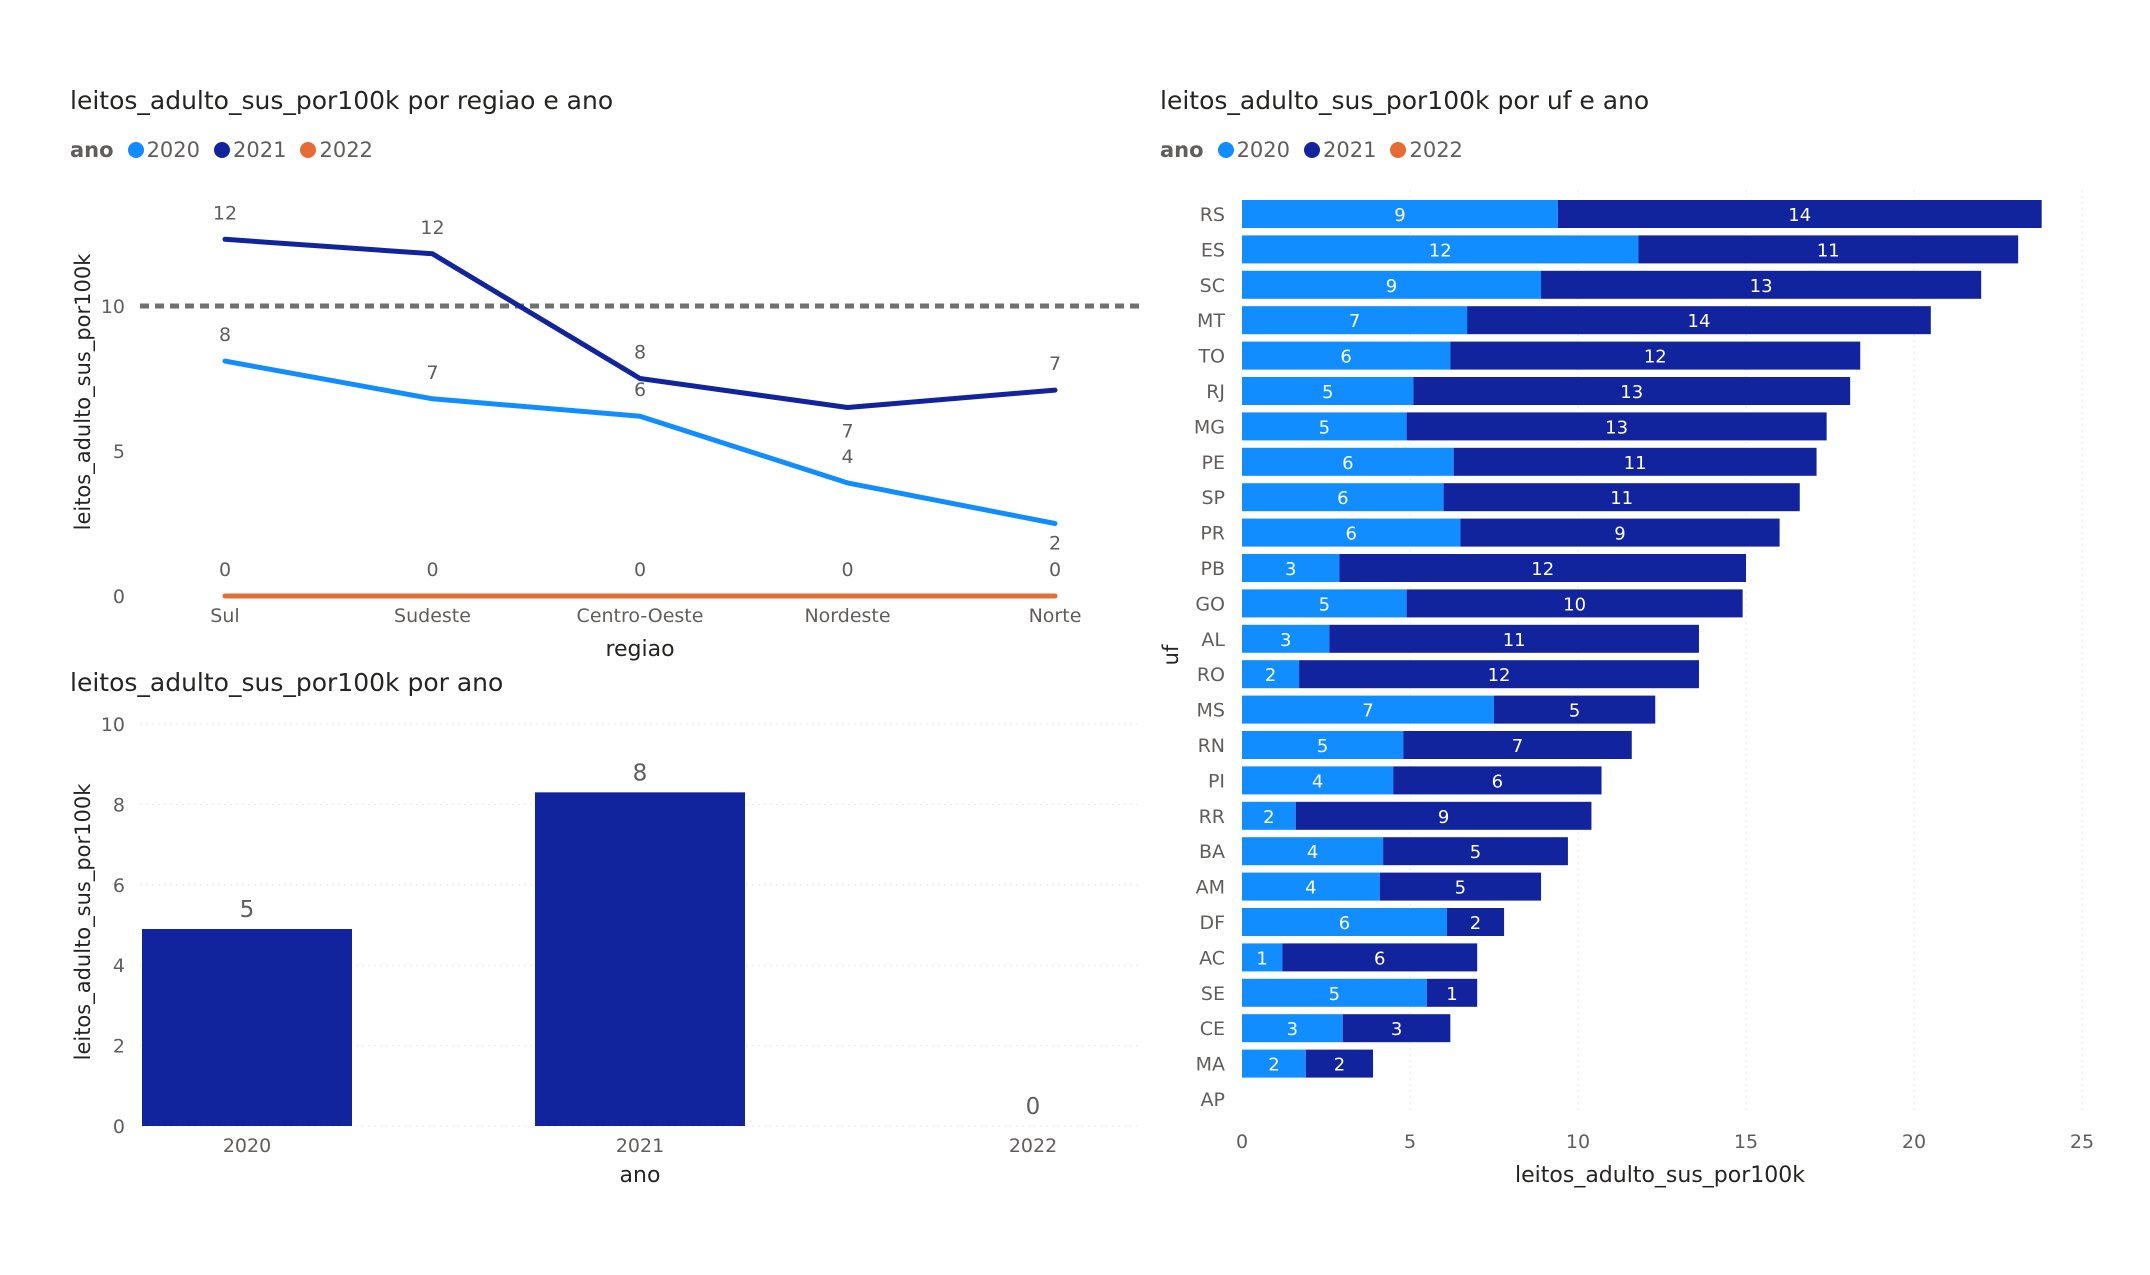 The height and width of the screenshot is (1275, 2150). What do you see at coordinates (1215, 392) in the screenshot?
I see `y-tick-label: RJ` at bounding box center [1215, 392].